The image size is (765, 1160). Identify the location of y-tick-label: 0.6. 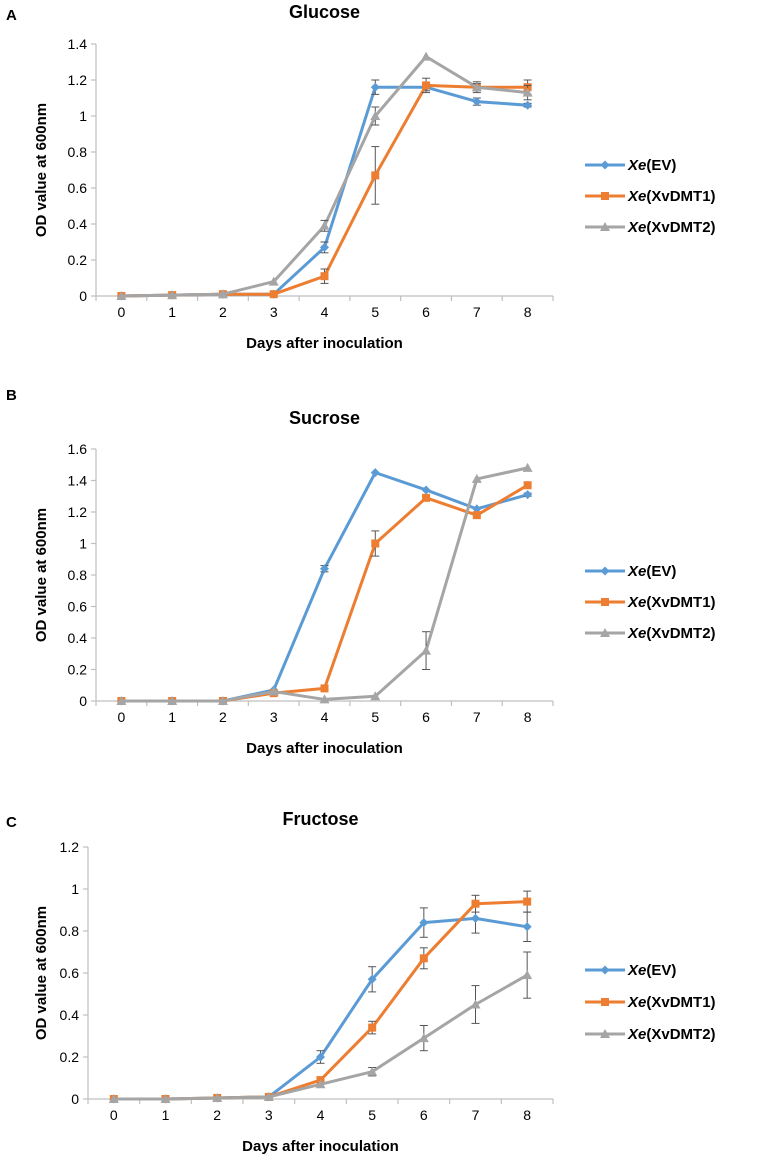
(78, 188).